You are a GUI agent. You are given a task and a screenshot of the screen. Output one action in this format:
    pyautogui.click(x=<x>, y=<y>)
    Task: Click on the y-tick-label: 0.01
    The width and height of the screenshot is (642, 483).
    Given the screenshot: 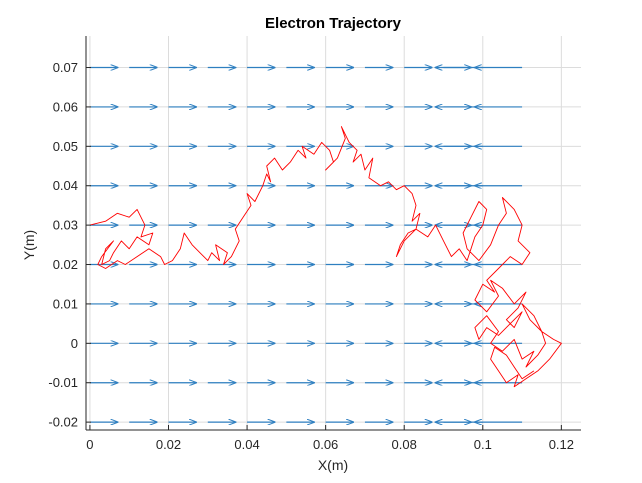 What is the action you would take?
    pyautogui.click(x=65, y=303)
    